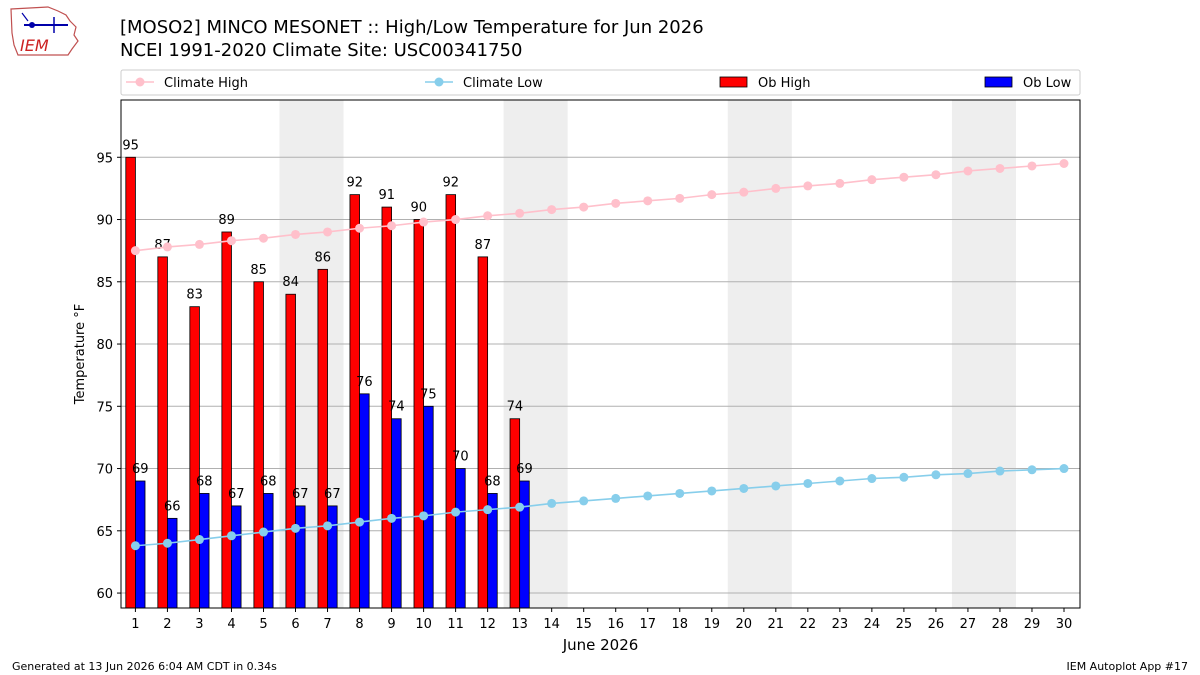 The width and height of the screenshot is (1200, 675). I want to click on x-tick-label: 20, so click(744, 624).